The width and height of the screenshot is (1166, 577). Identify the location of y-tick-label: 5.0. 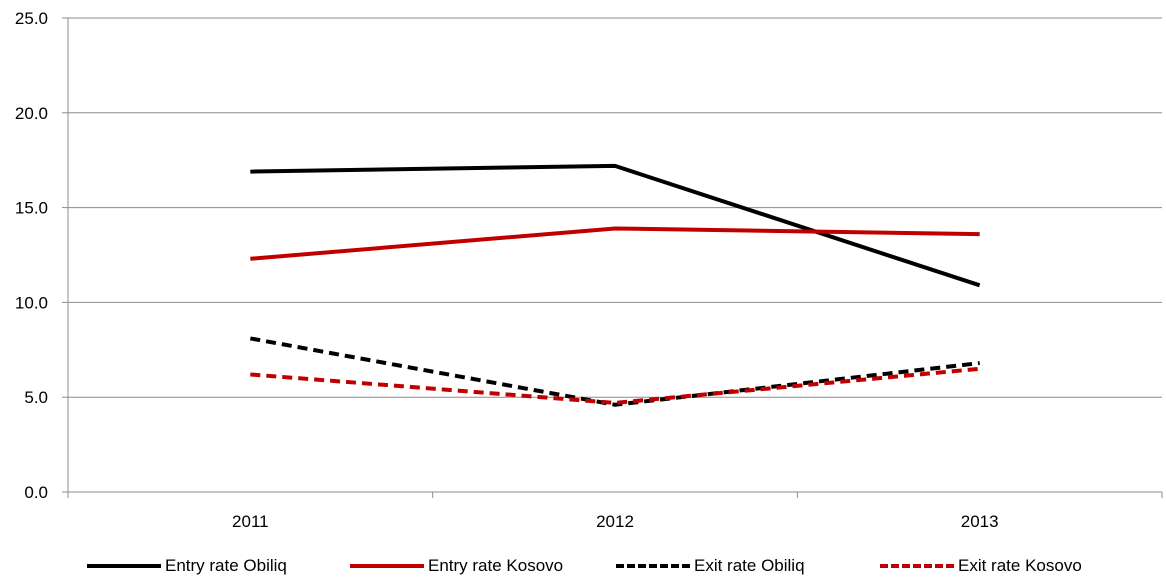
(36, 397).